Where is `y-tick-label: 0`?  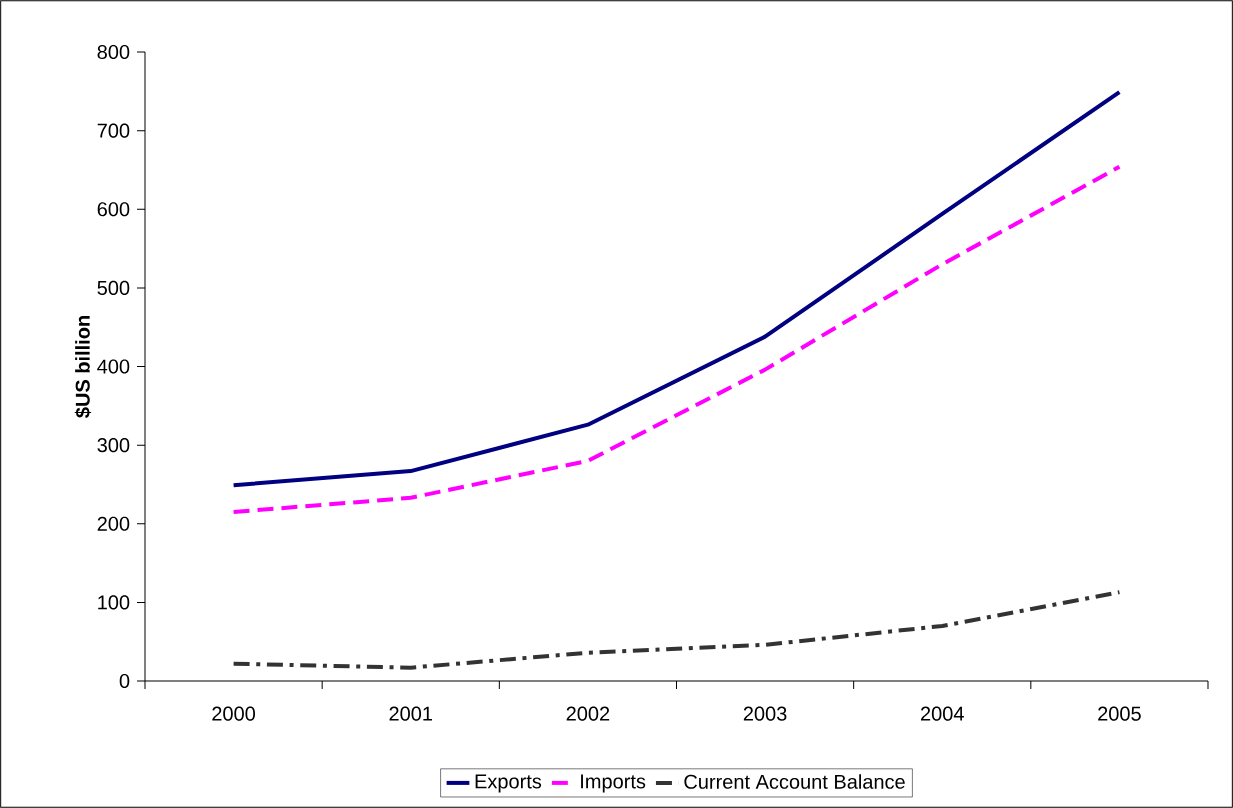 y-tick-label: 0 is located at coordinates (124, 681).